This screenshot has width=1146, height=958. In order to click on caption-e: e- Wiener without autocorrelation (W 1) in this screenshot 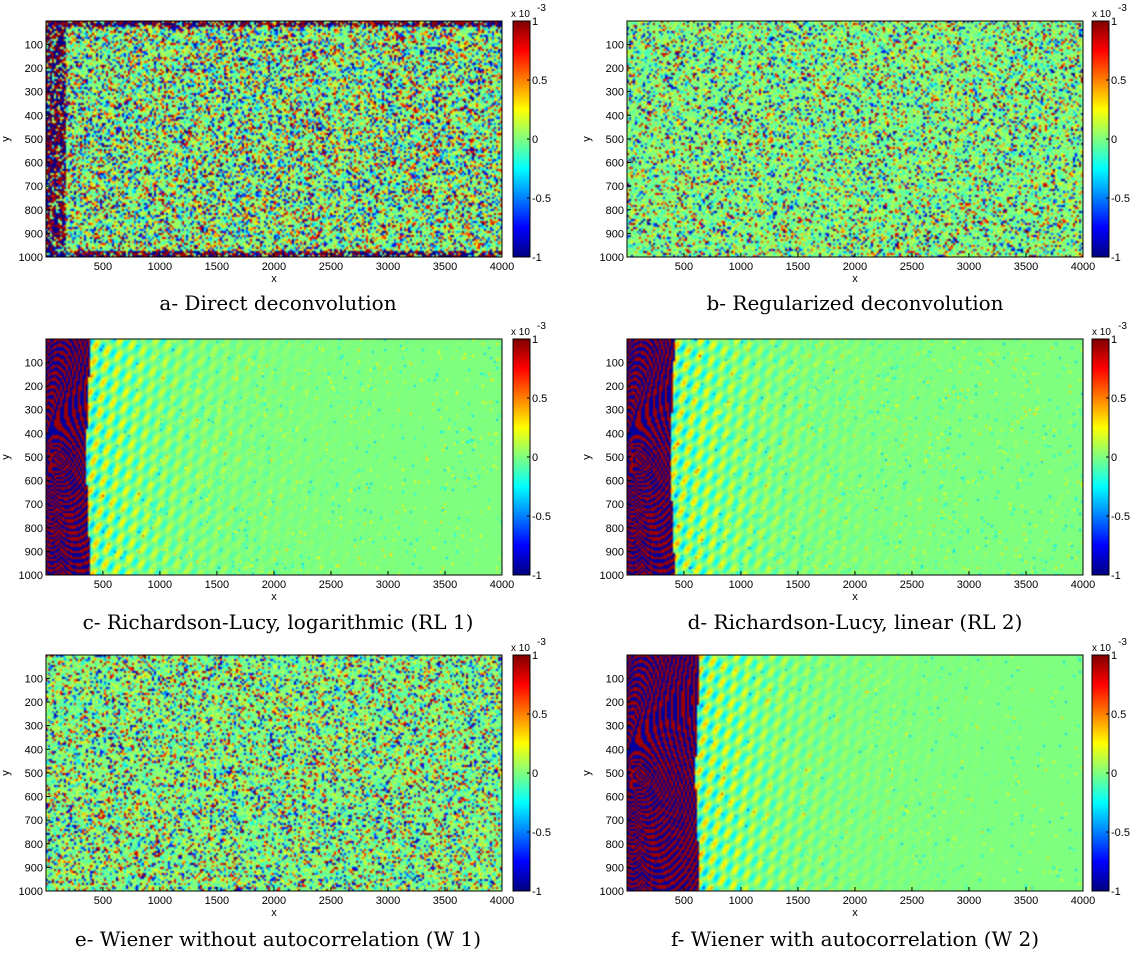, I will do `click(278, 939)`.